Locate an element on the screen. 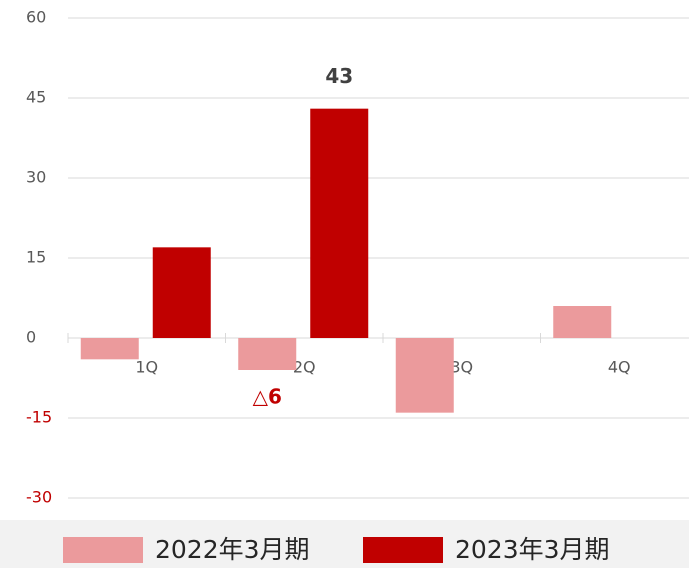 This screenshot has height=568, width=689. y-tick-label: 30 is located at coordinates (36, 177).